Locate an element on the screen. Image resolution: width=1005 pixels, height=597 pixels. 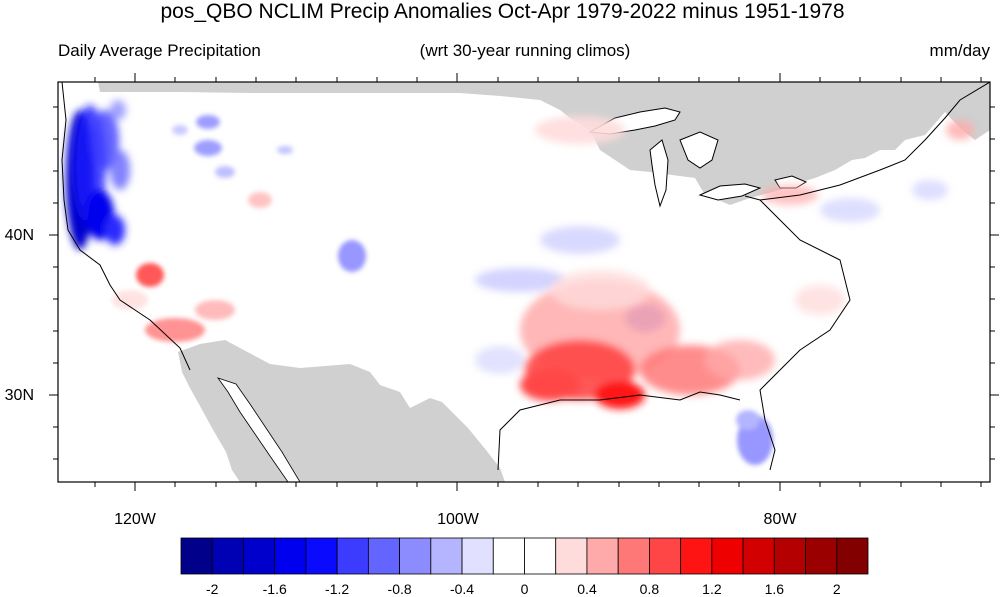
center-subtitle: (wrt 30-year running climos) is located at coordinates (525, 50).